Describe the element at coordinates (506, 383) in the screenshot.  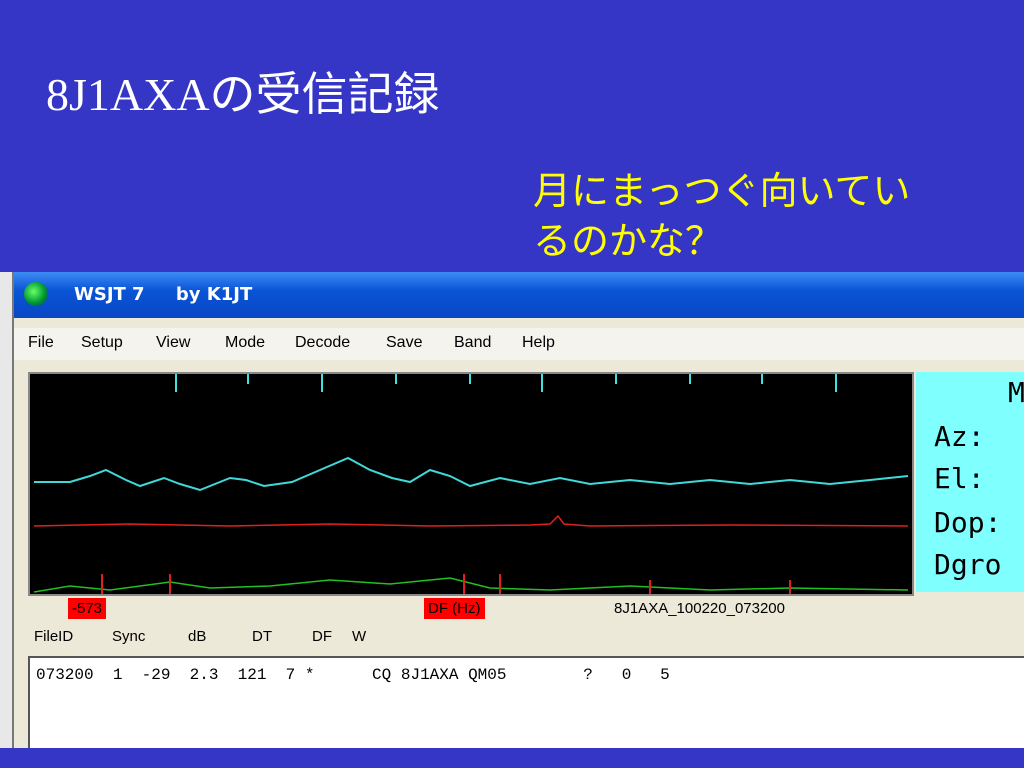
I see `tick-marks` at that location.